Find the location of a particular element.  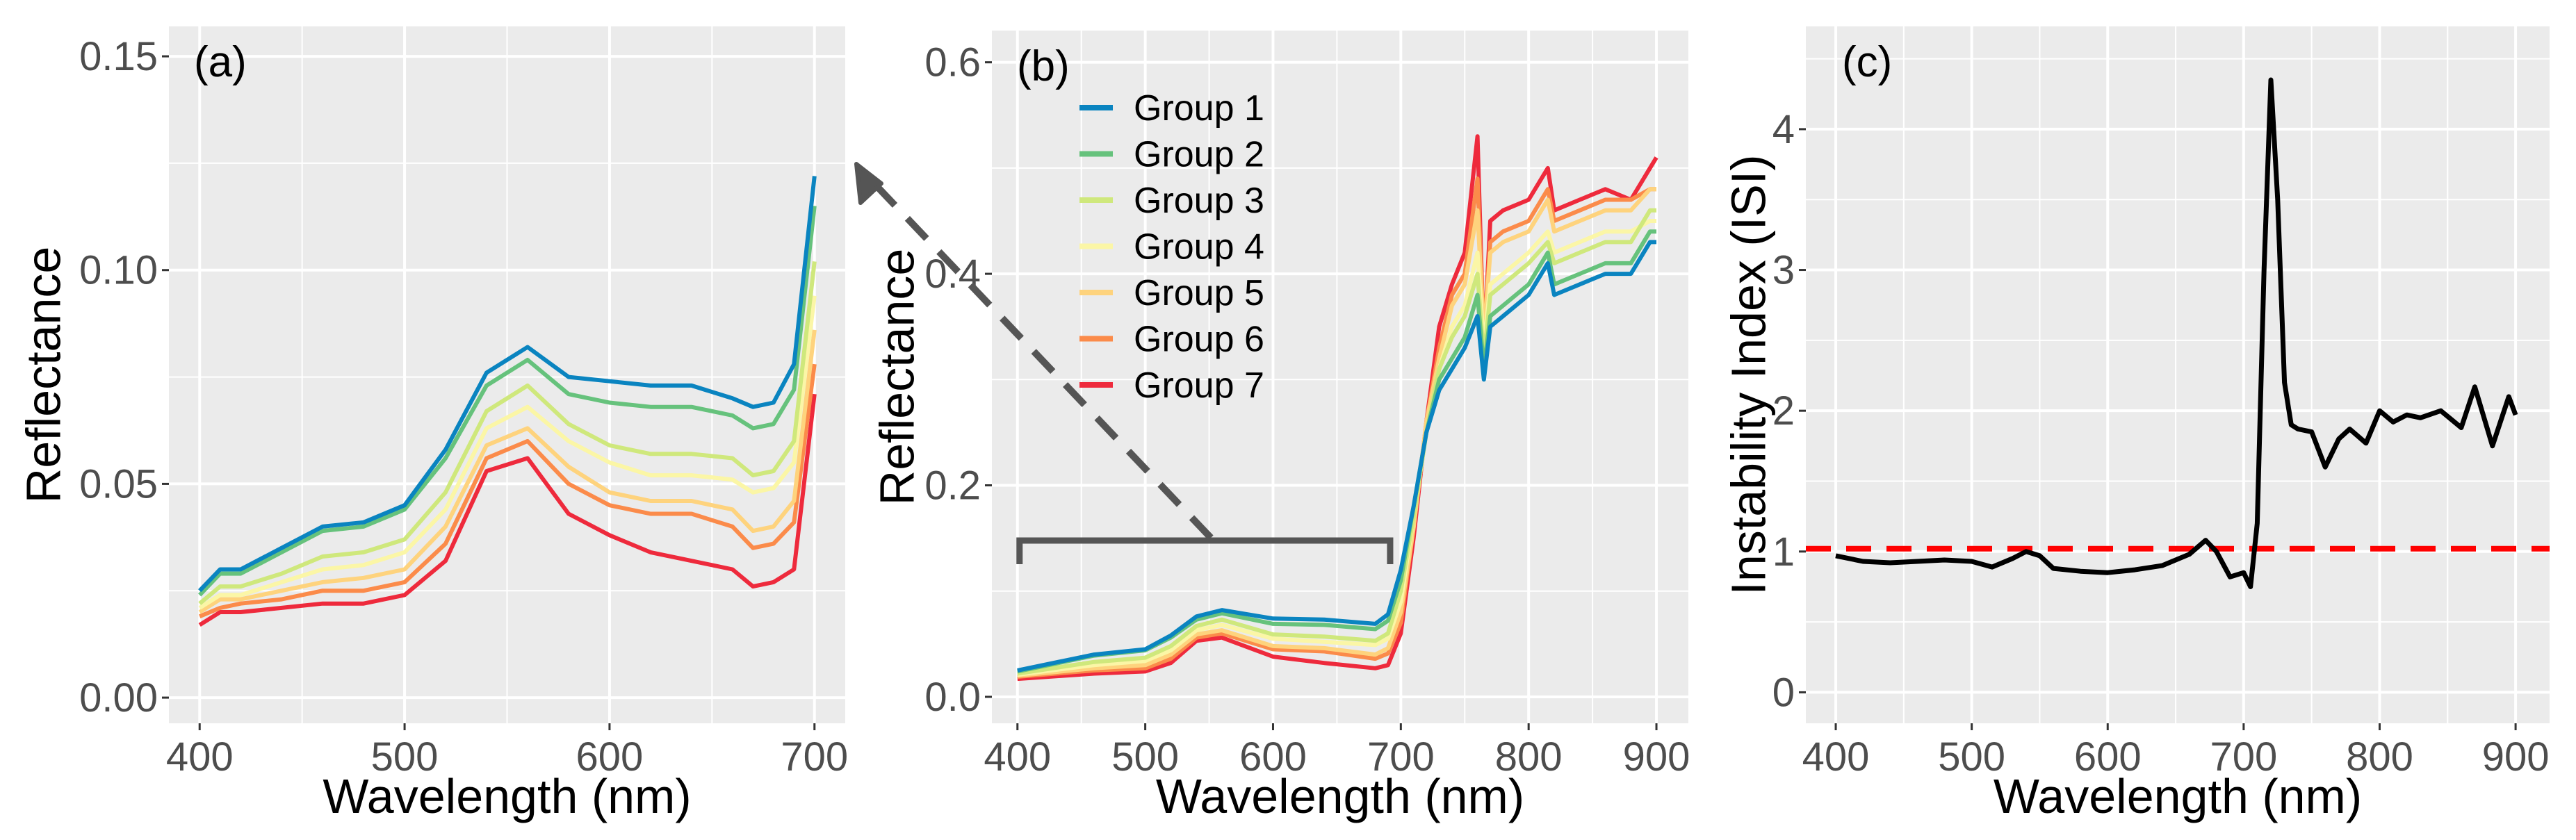

y-tick-label: 0.10 is located at coordinates (118, 270).